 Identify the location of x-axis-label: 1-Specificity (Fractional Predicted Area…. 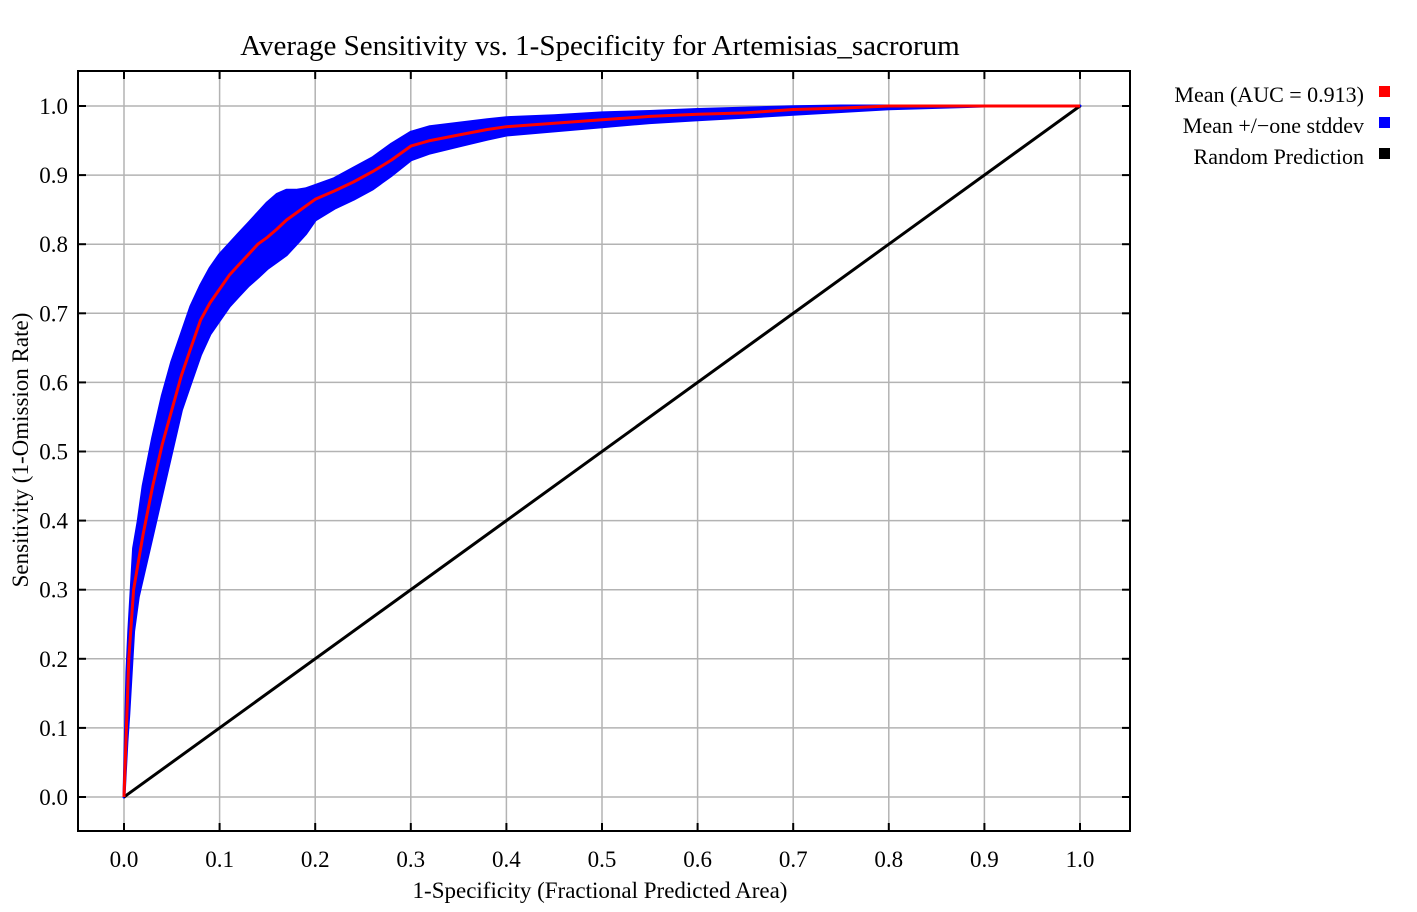
(600, 890).